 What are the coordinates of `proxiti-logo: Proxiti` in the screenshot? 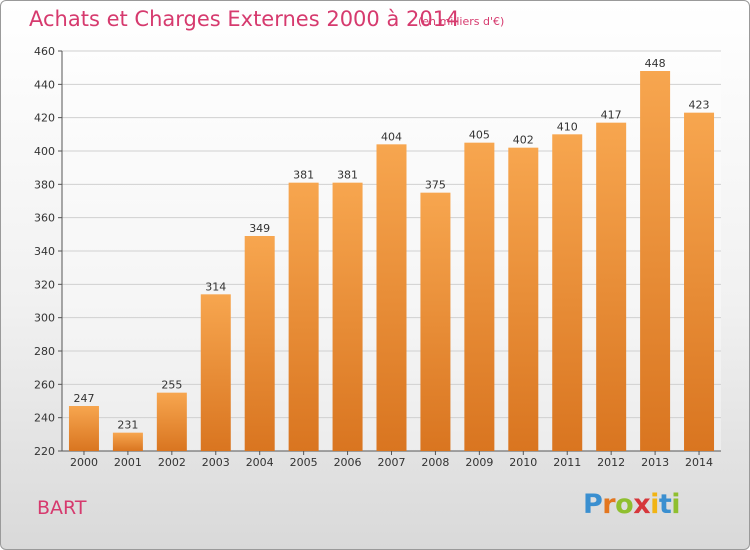 It's located at (632, 504).